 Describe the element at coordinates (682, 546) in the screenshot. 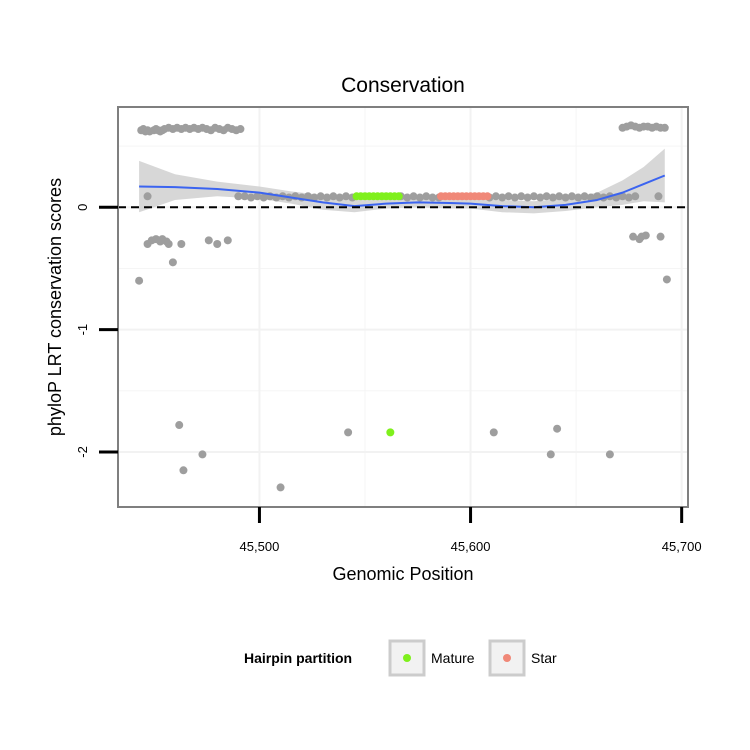

I see `x-tick-label: 45,700` at that location.